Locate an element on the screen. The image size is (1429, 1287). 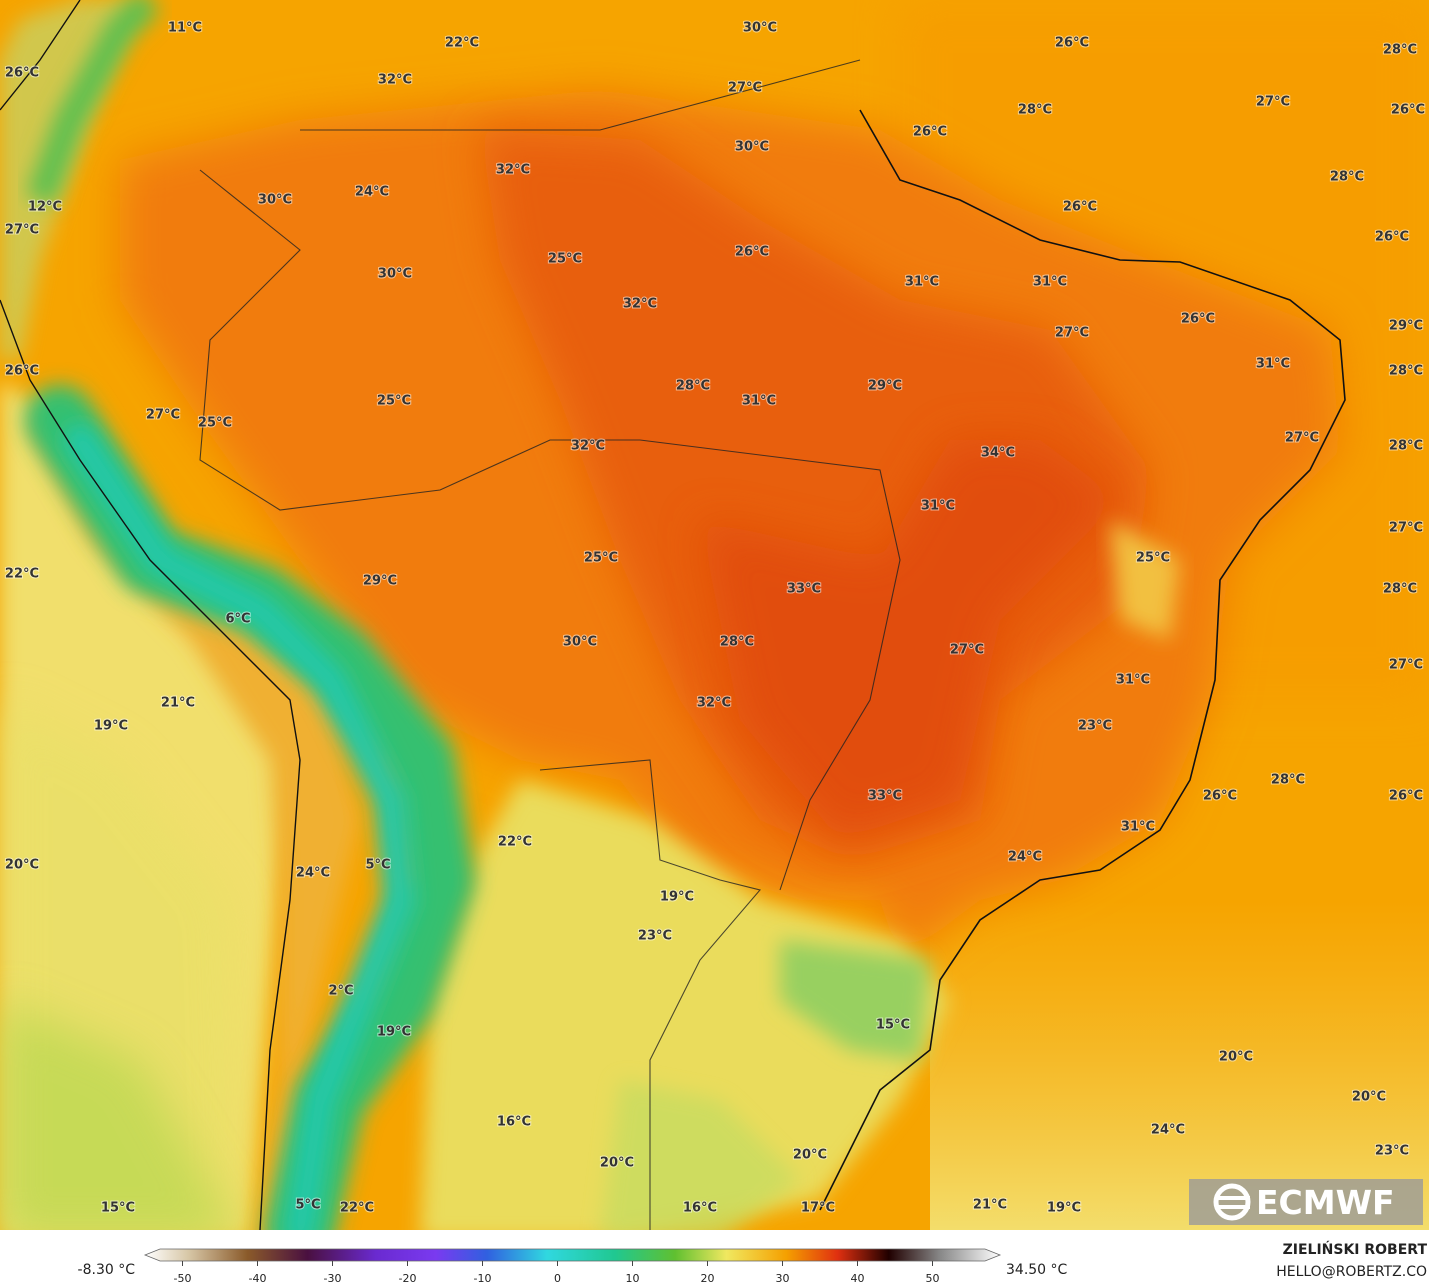
temperature-label: 6°C is located at coordinates (237, 619).